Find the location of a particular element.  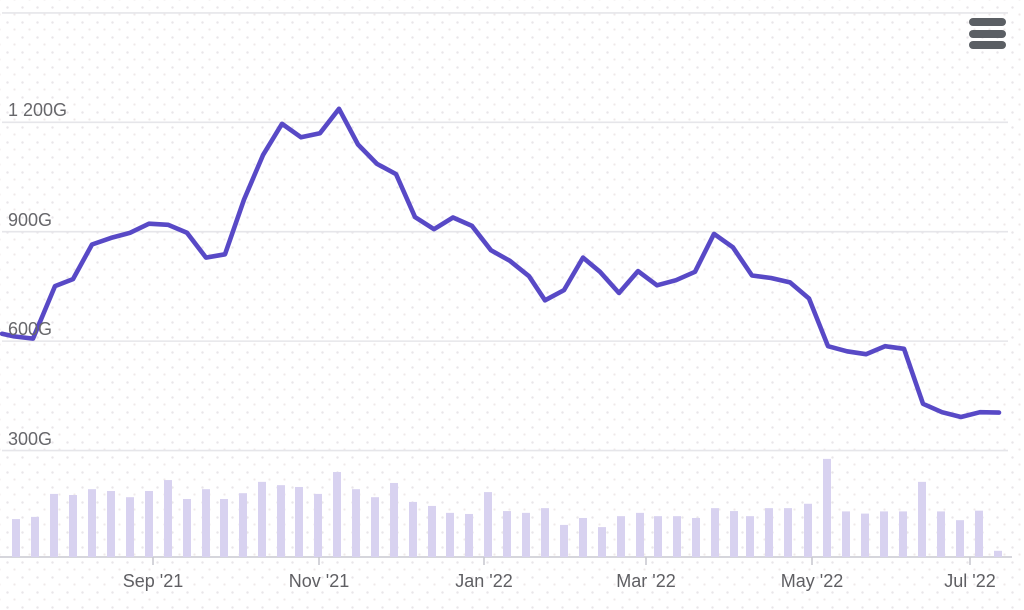

x-axis-label: Nov '21 is located at coordinates (319, 581).